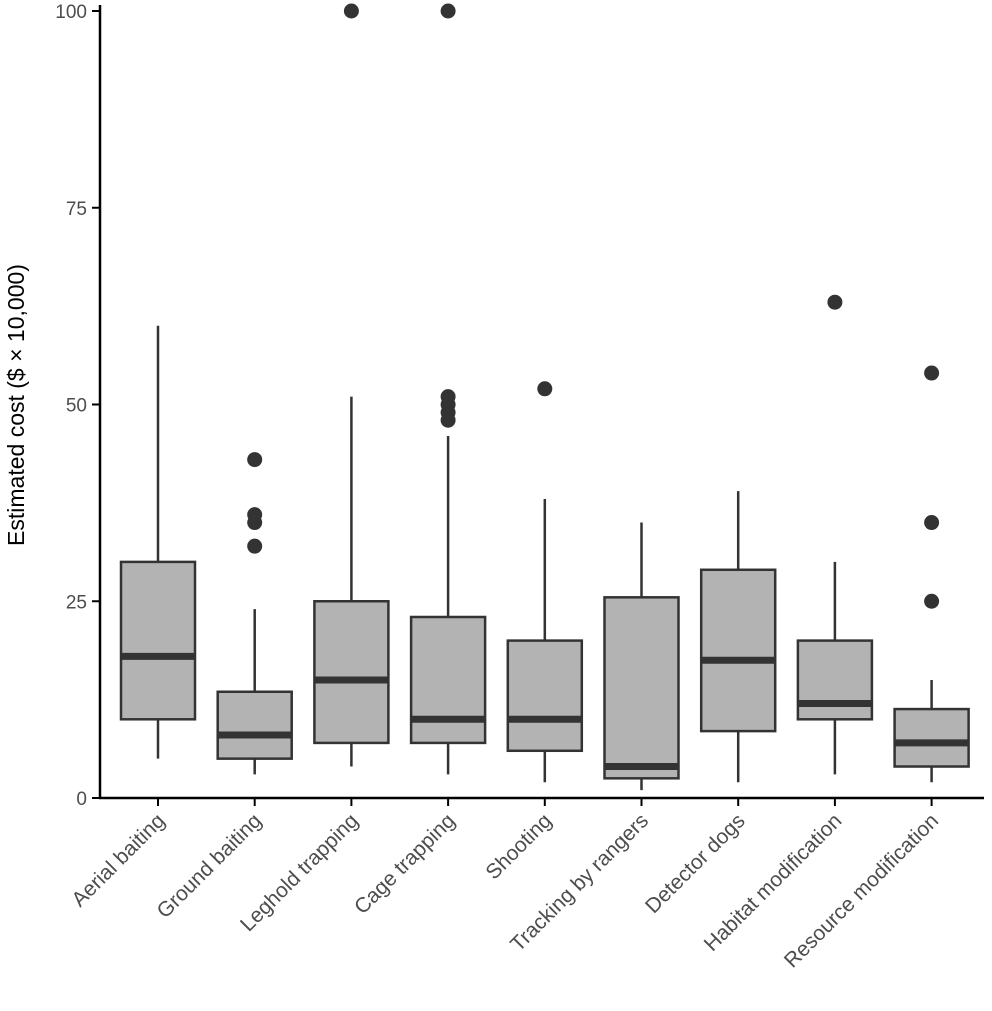 The height and width of the screenshot is (1011, 992). I want to click on x-tick-label: Aerial baiting, so click(118, 860).